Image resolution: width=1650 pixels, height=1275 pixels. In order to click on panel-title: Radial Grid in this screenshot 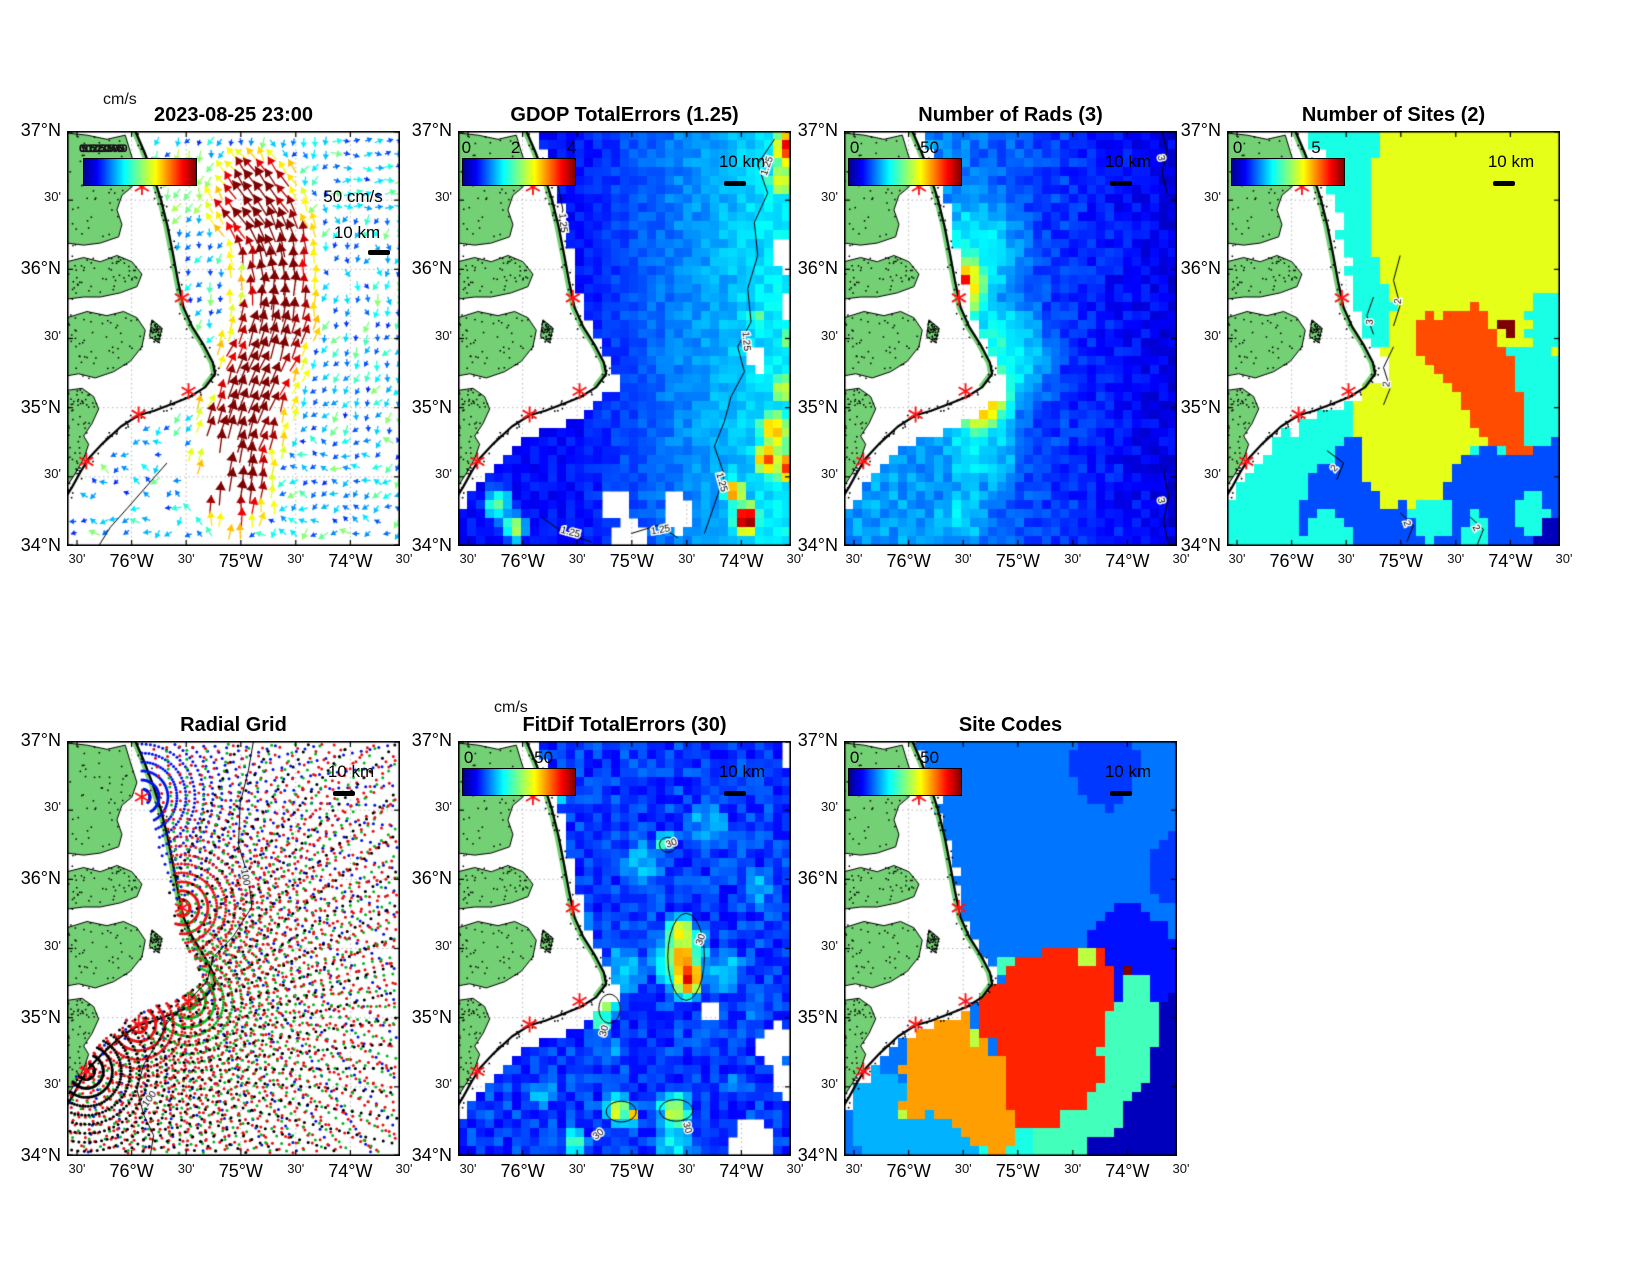, I will do `click(233, 725)`.